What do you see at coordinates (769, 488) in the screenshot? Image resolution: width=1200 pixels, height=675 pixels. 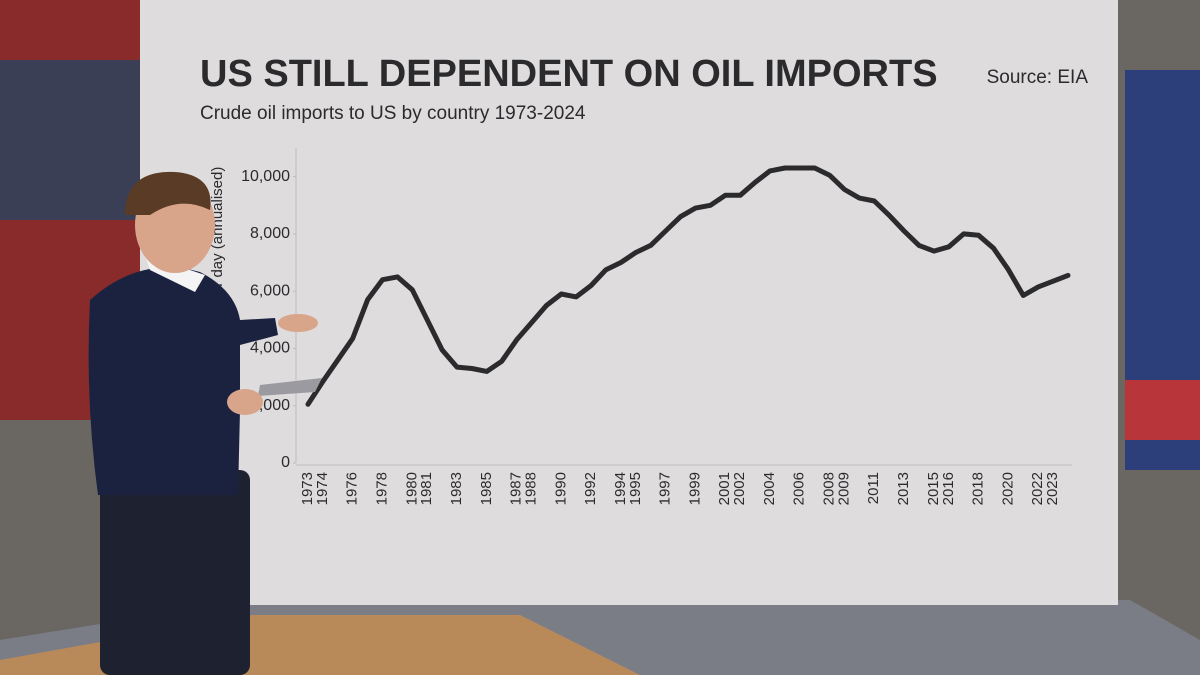 I see `x-tick-label: 2004` at bounding box center [769, 488].